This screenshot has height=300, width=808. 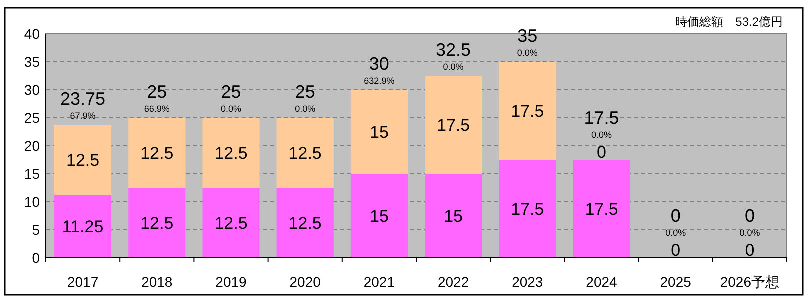 What do you see at coordinates (602, 282) in the screenshot?
I see `x-tick-label: 2024` at bounding box center [602, 282].